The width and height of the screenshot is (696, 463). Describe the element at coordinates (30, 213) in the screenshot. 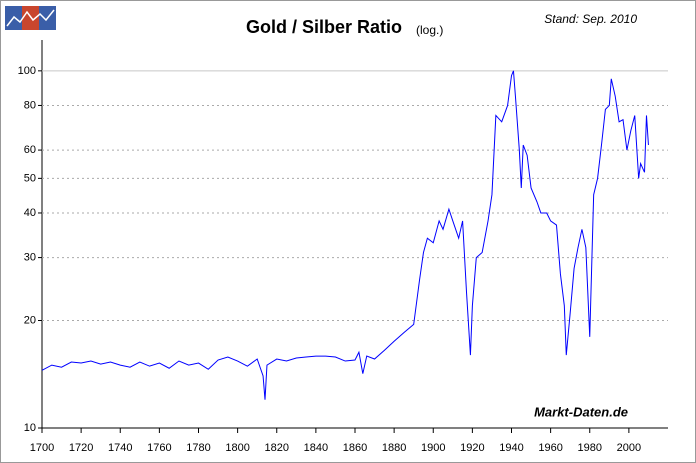

I see `y-tick-label: 40` at that location.